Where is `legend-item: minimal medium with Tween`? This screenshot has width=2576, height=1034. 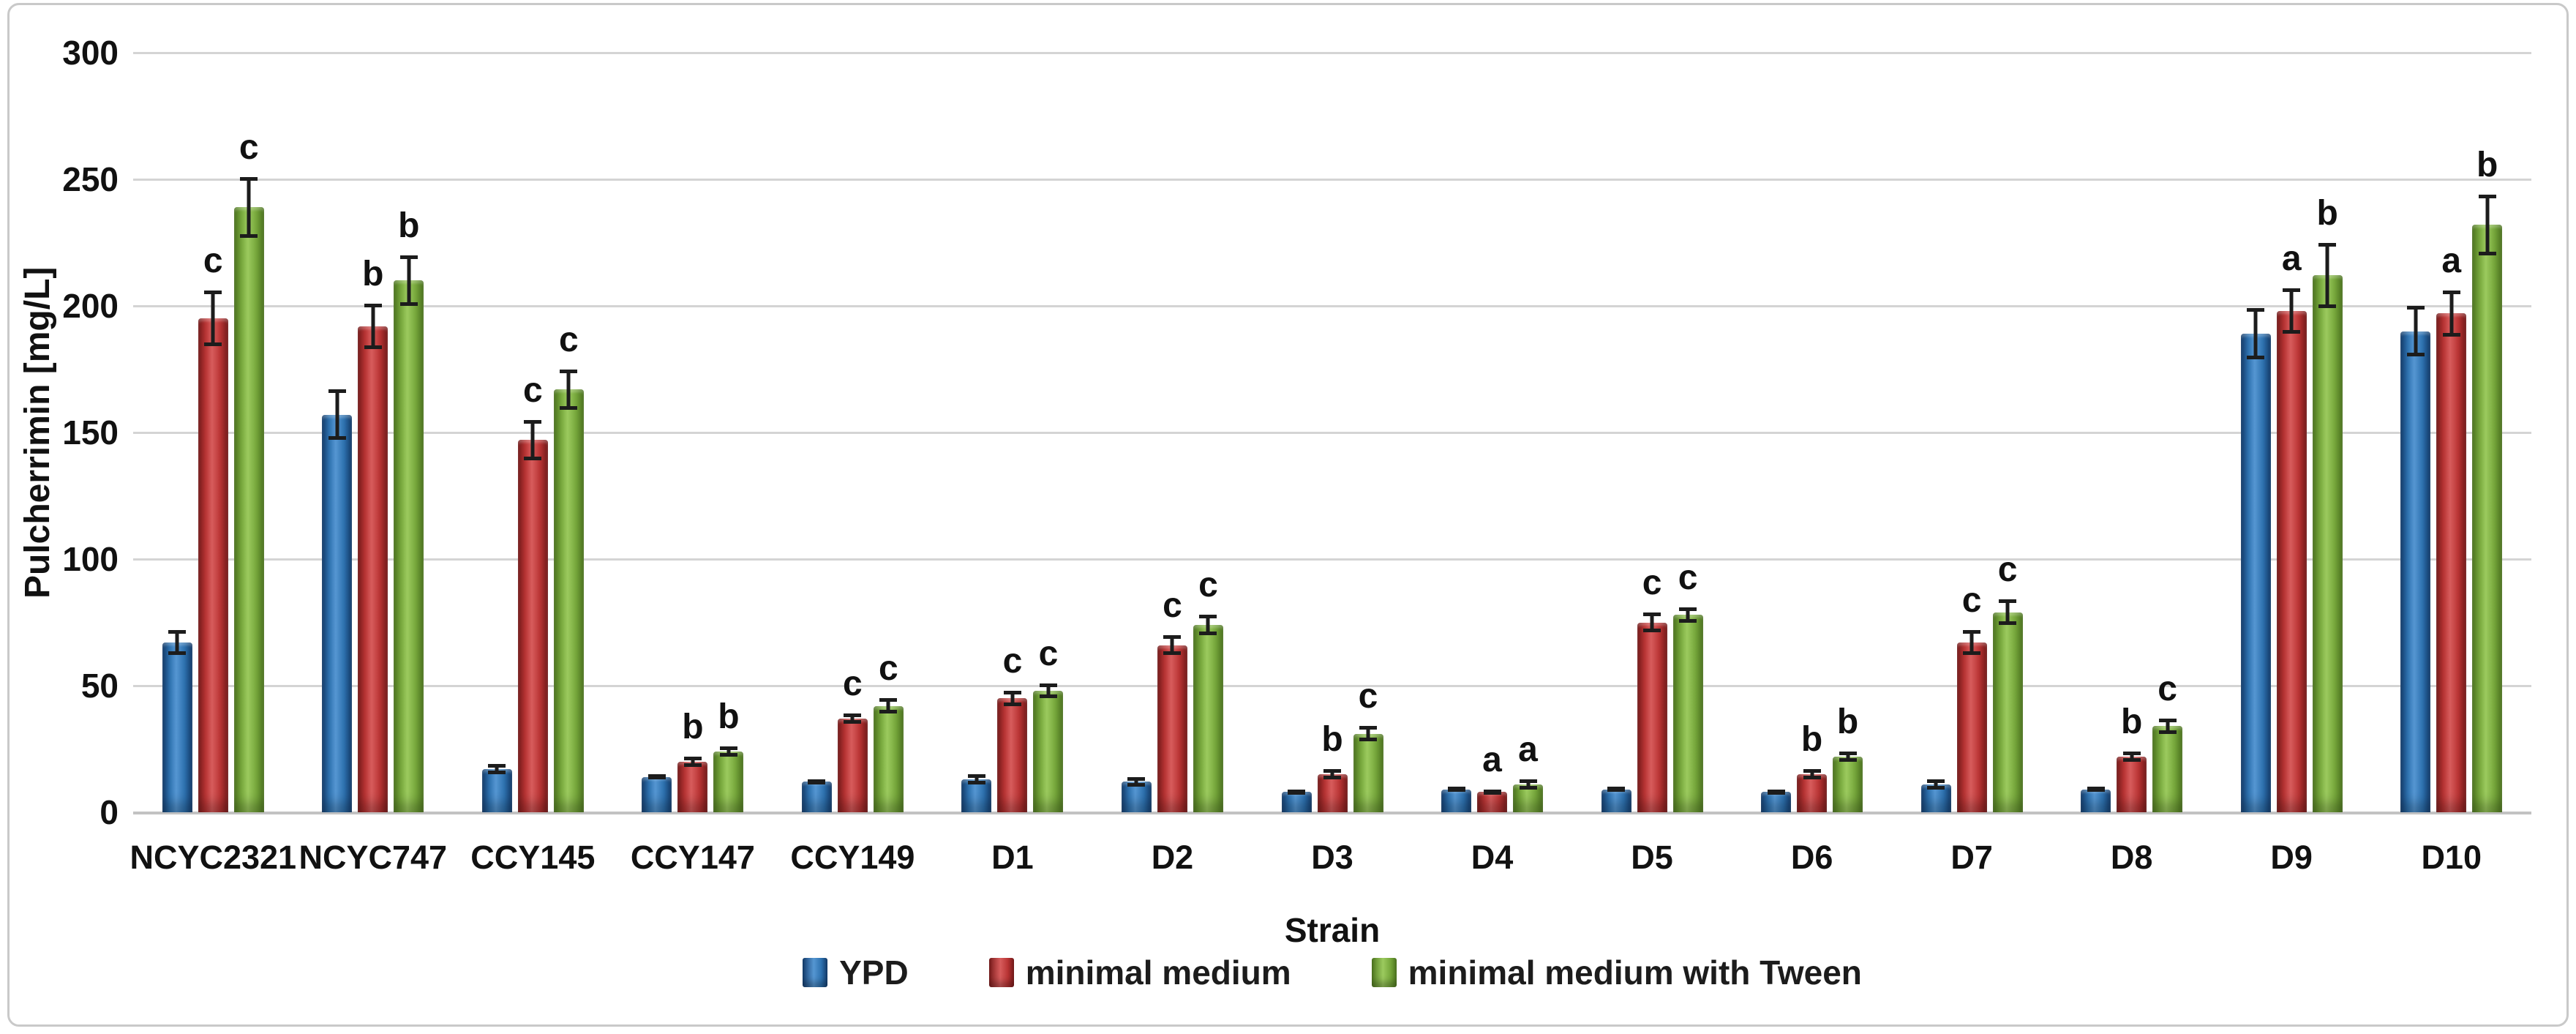 legend-item: minimal medium with Tween is located at coordinates (1617, 972).